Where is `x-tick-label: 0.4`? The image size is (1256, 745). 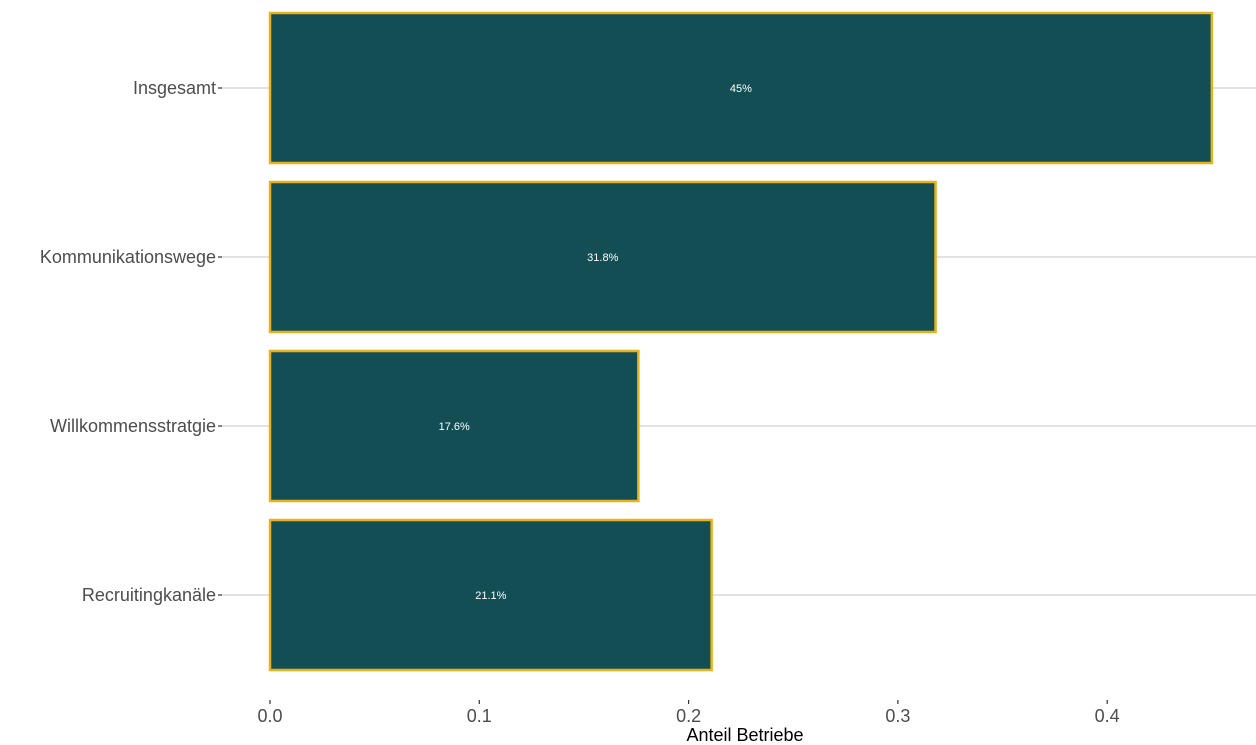
x-tick-label: 0.4 is located at coordinates (1107, 716).